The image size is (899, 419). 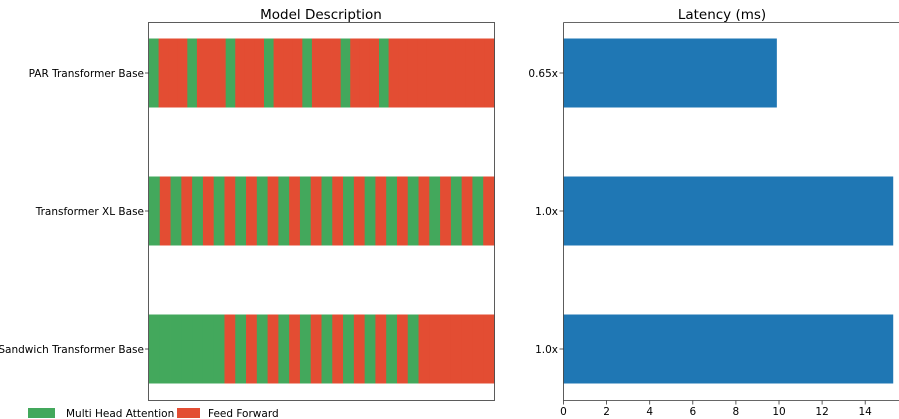 What do you see at coordinates (86, 74) in the screenshot?
I see `y-tick-label: PAR Transformer Base` at bounding box center [86, 74].